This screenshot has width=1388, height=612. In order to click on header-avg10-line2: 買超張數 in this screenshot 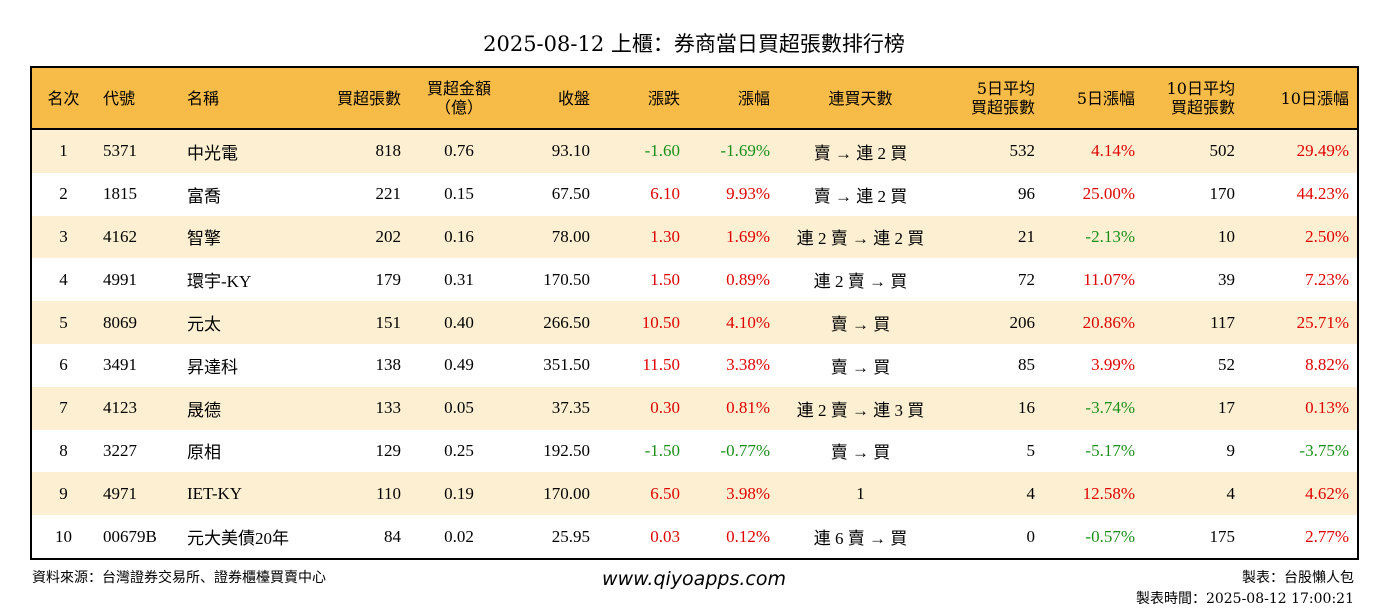, I will do `click(1202, 107)`.